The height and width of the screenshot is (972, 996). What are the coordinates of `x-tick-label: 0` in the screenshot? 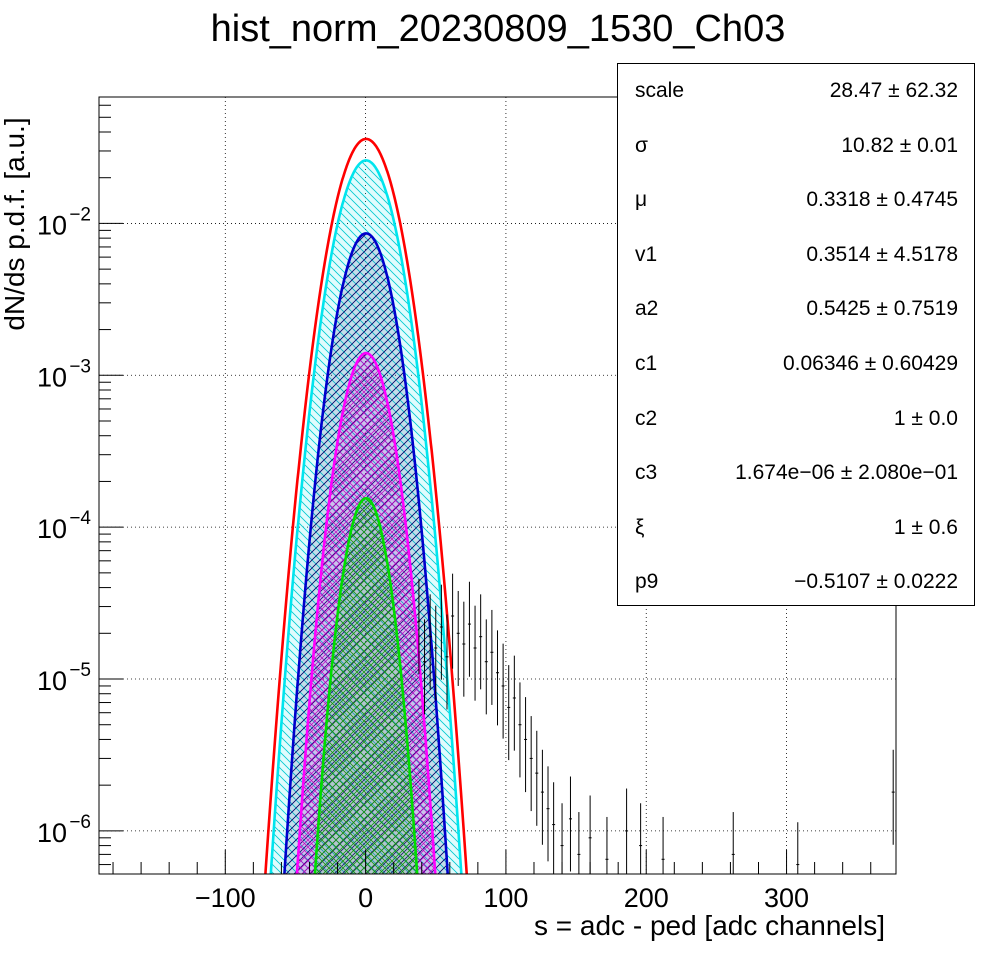 It's located at (365, 898).